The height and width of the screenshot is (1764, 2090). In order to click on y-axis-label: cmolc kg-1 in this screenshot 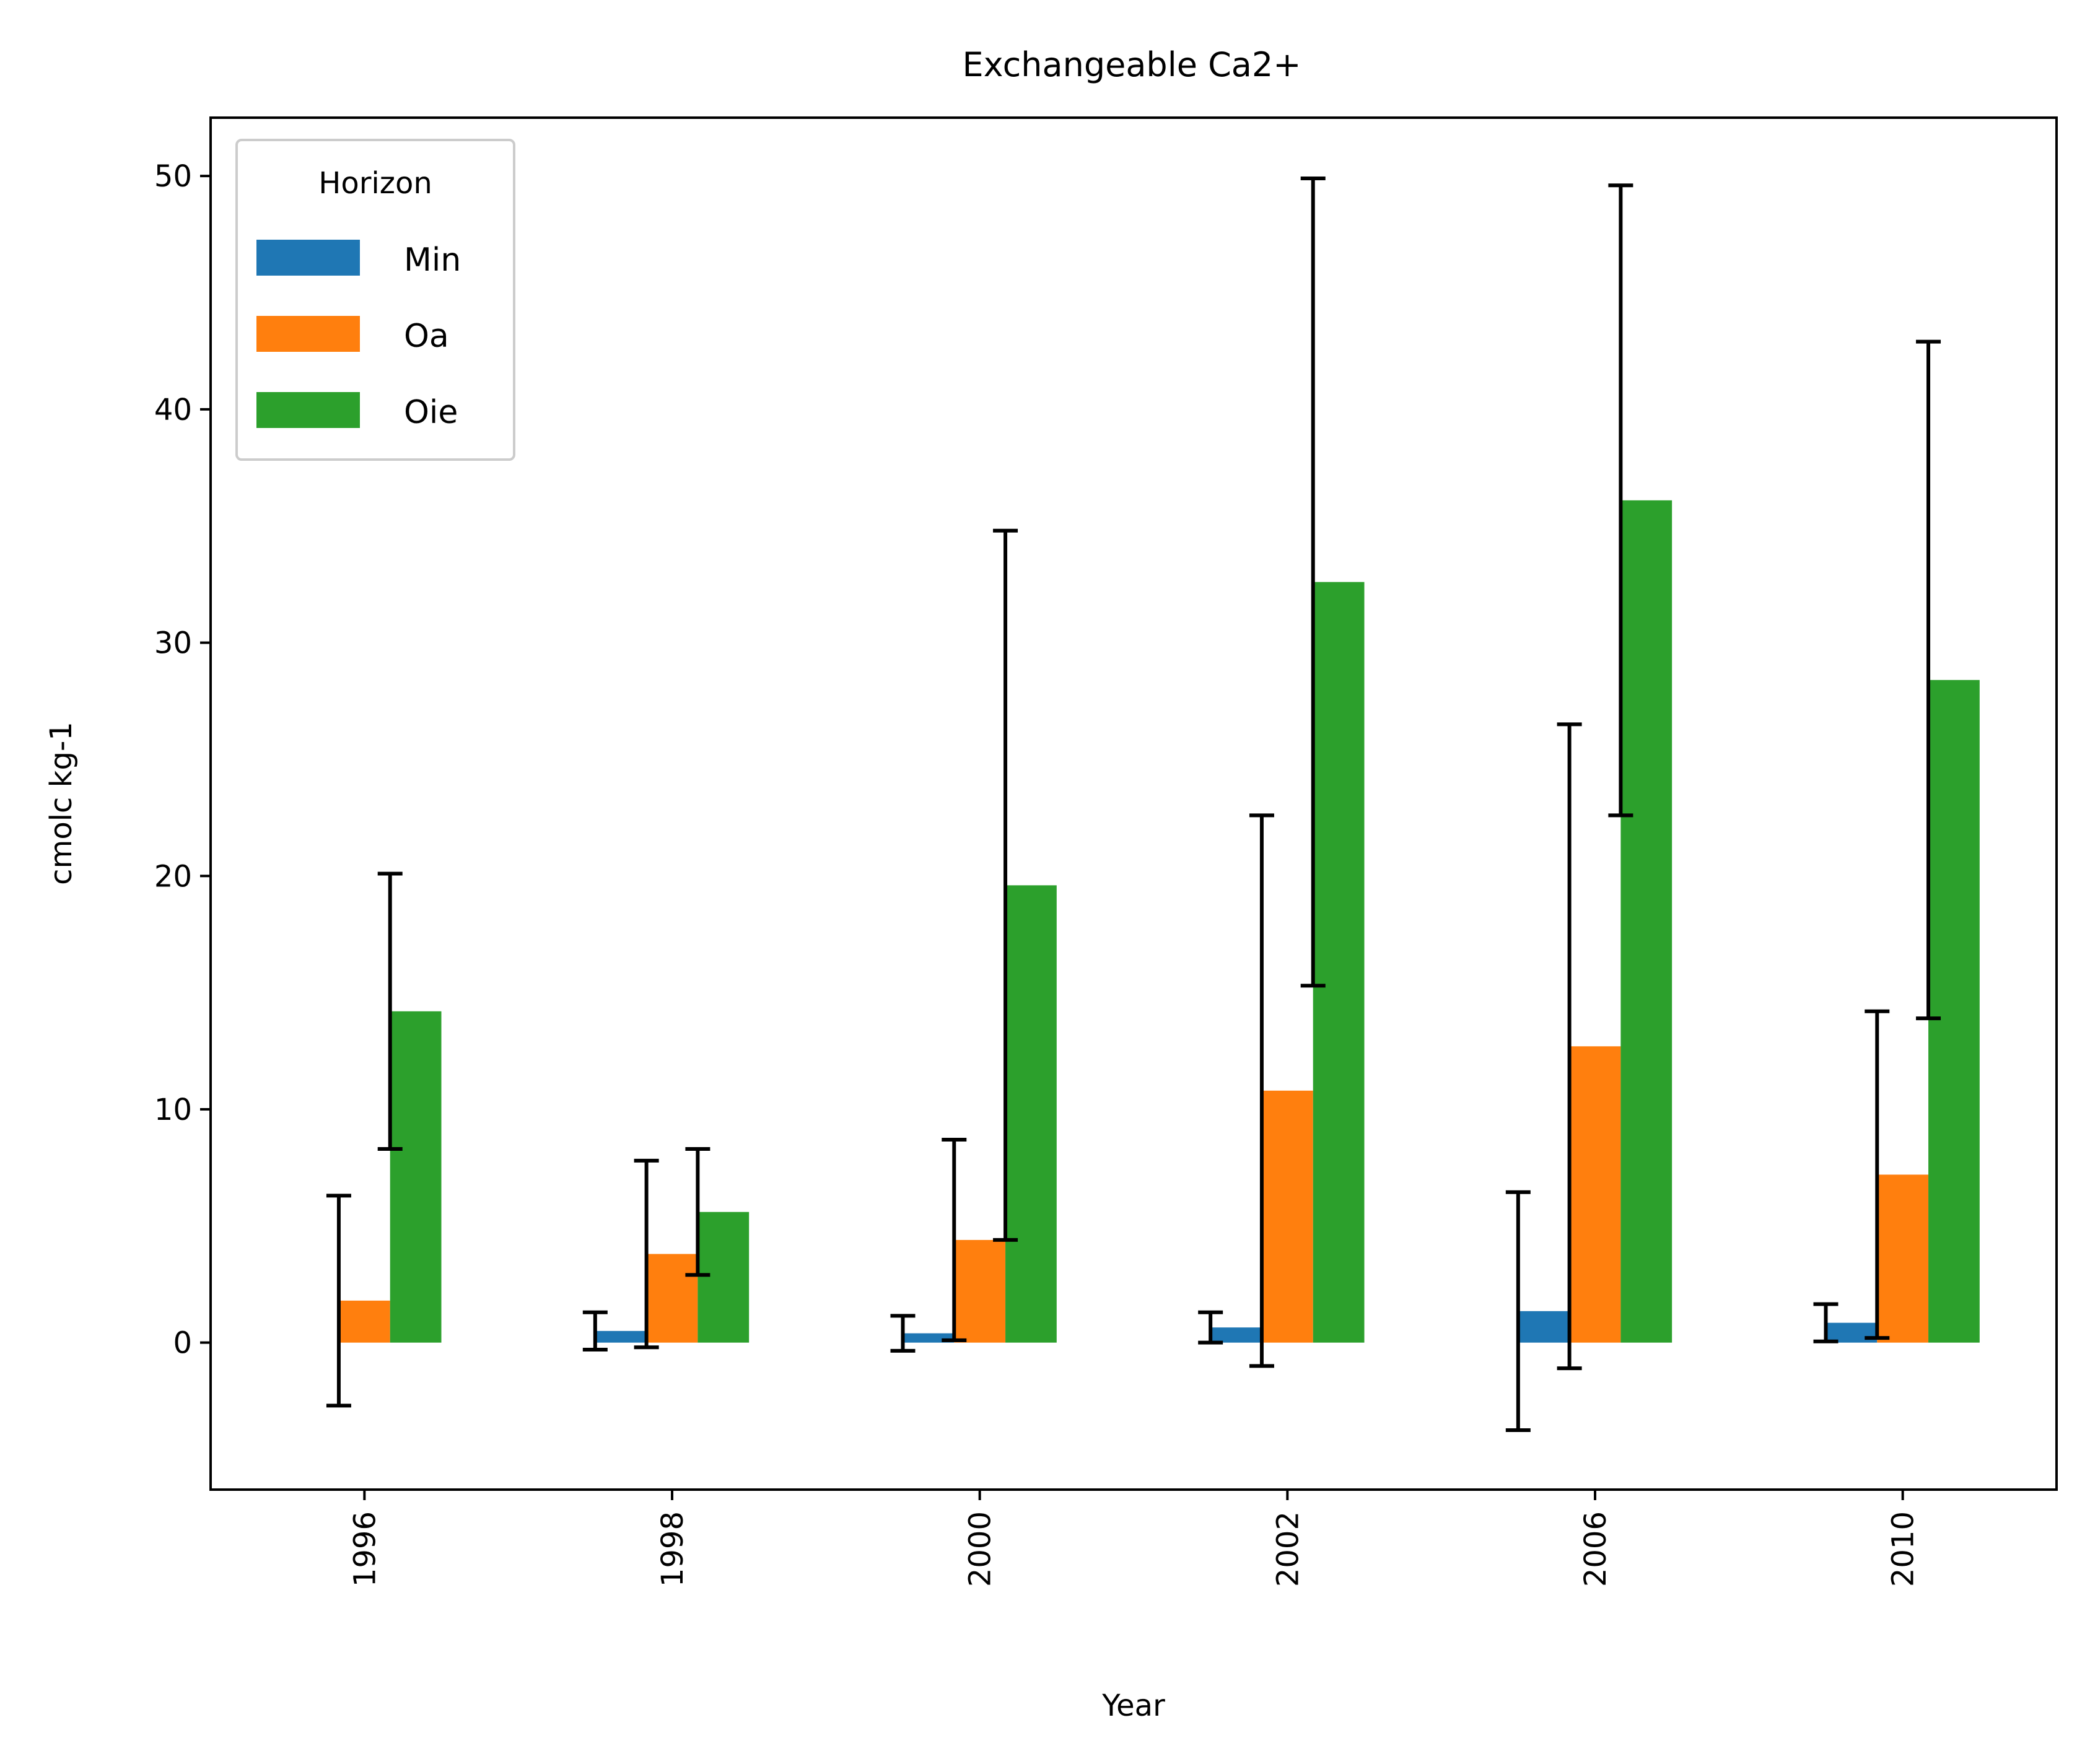, I will do `click(61, 803)`.